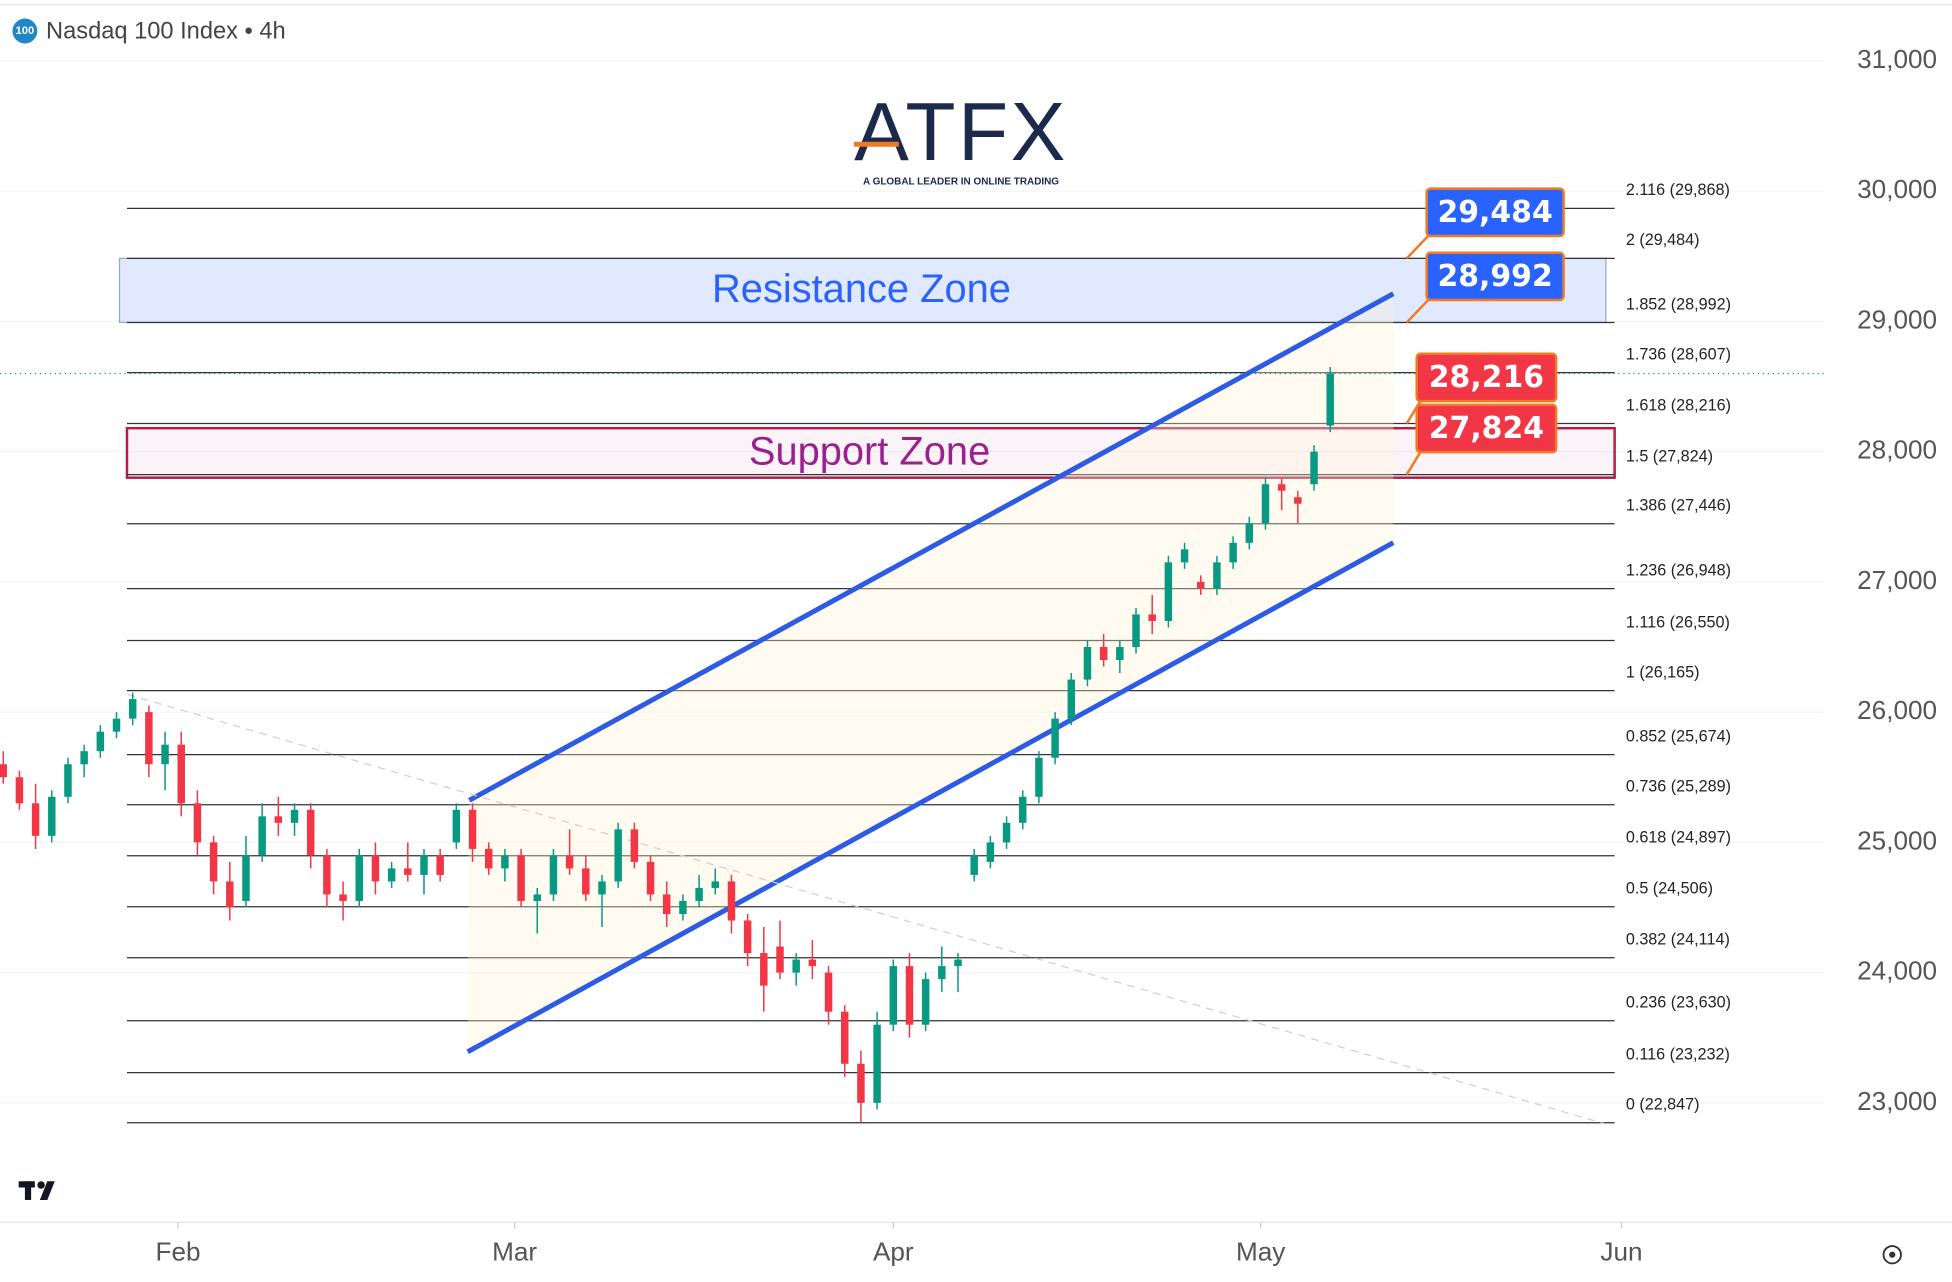  What do you see at coordinates (1897, 319) in the screenshot?
I see `y-tick-label: 29,000` at bounding box center [1897, 319].